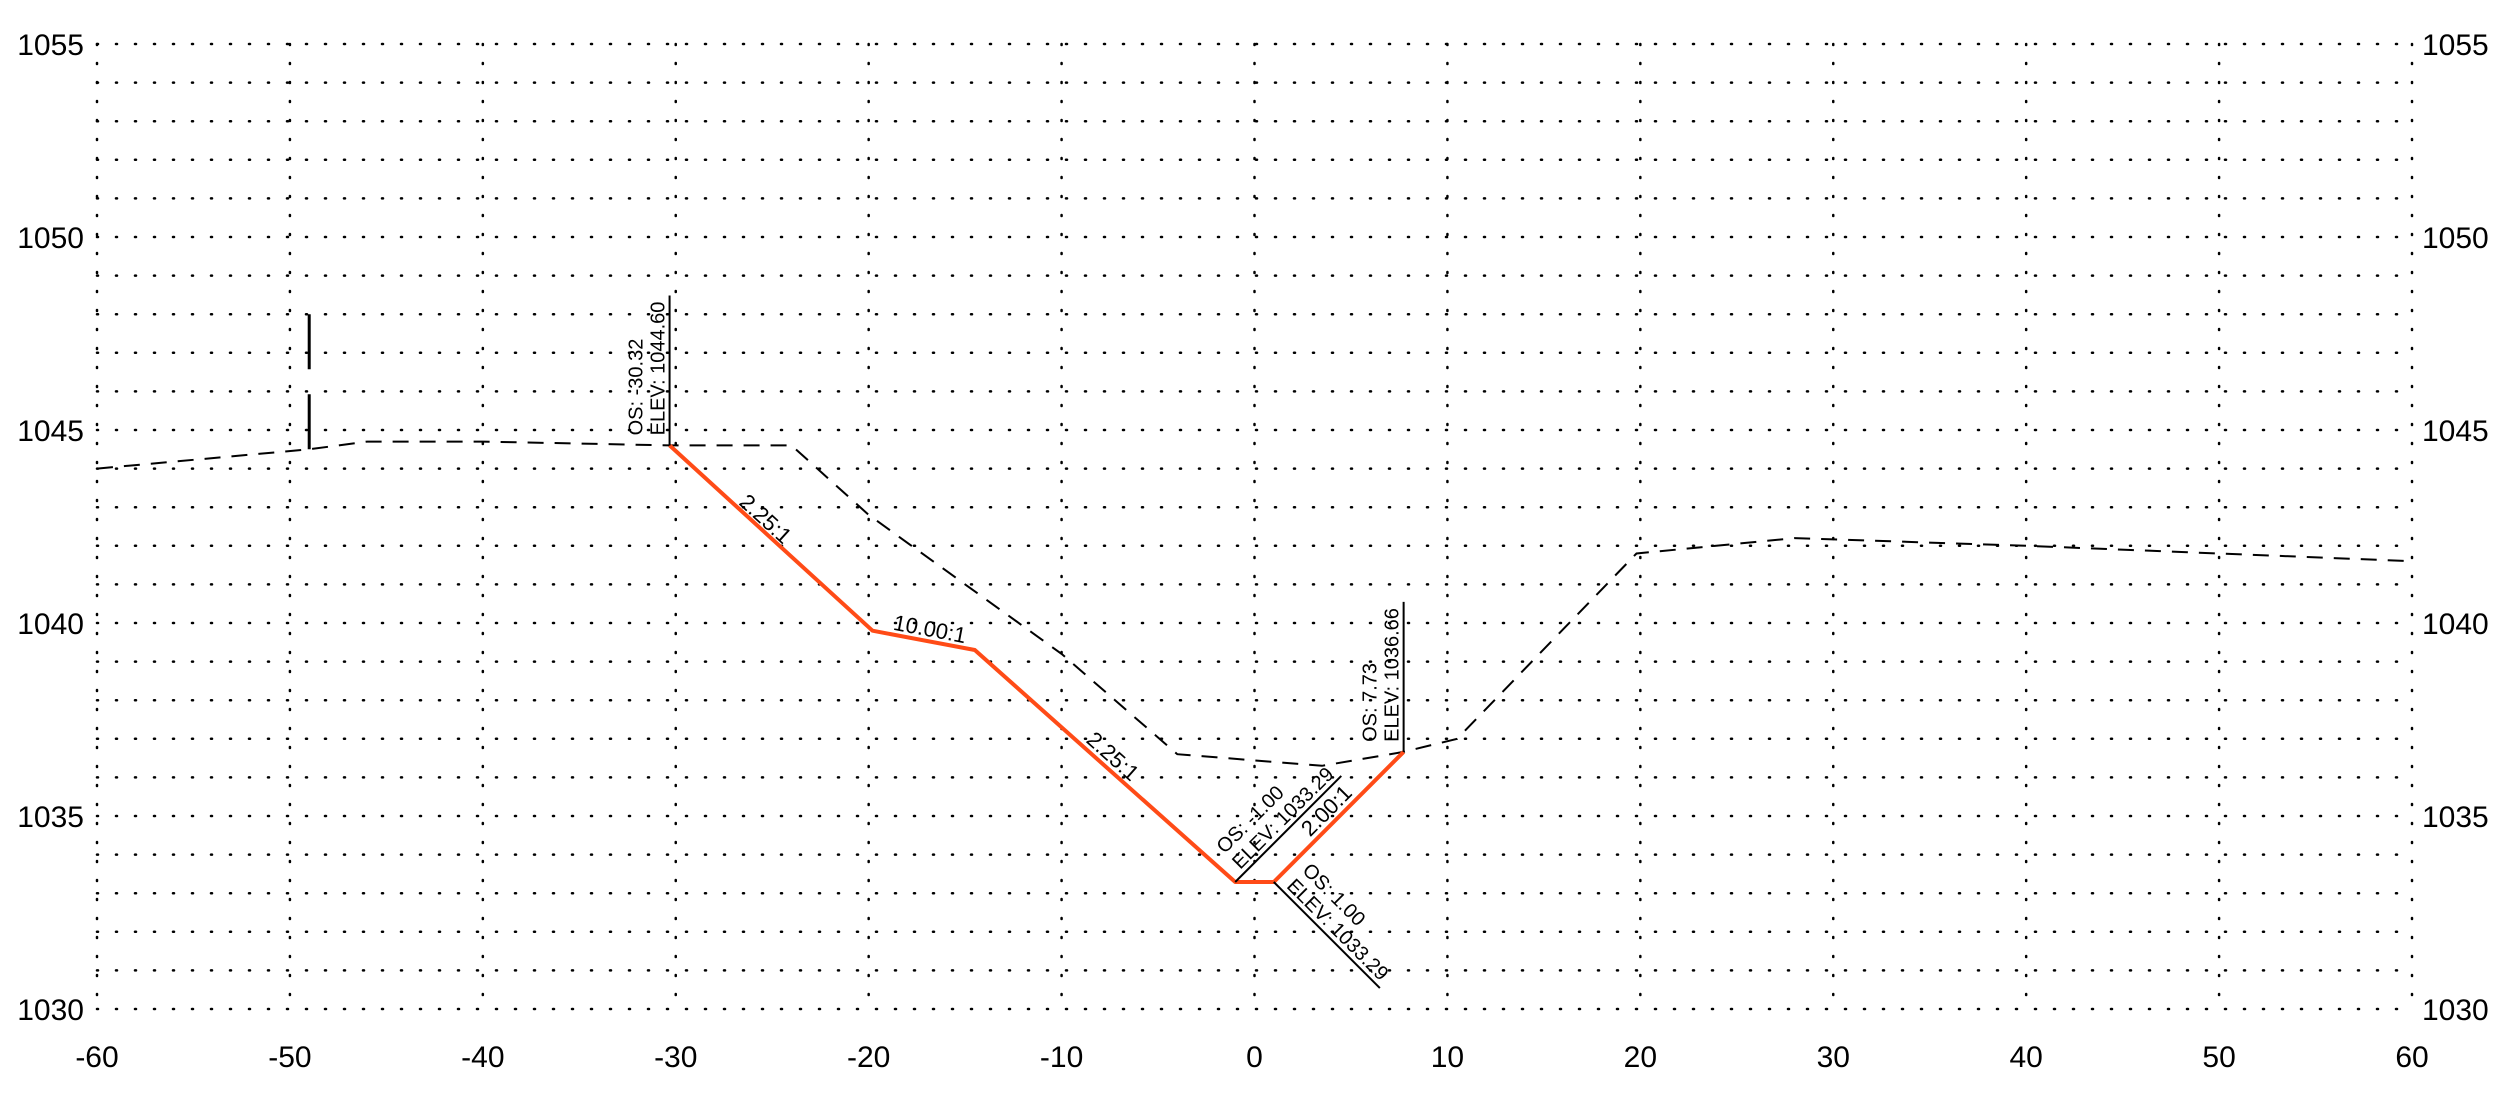 The height and width of the screenshot is (1099, 2513). I want to click on x-axis: -60 -50 -40 -30 -20 -10 0 10 20 30 40 50 60, so click(1251, 1057).